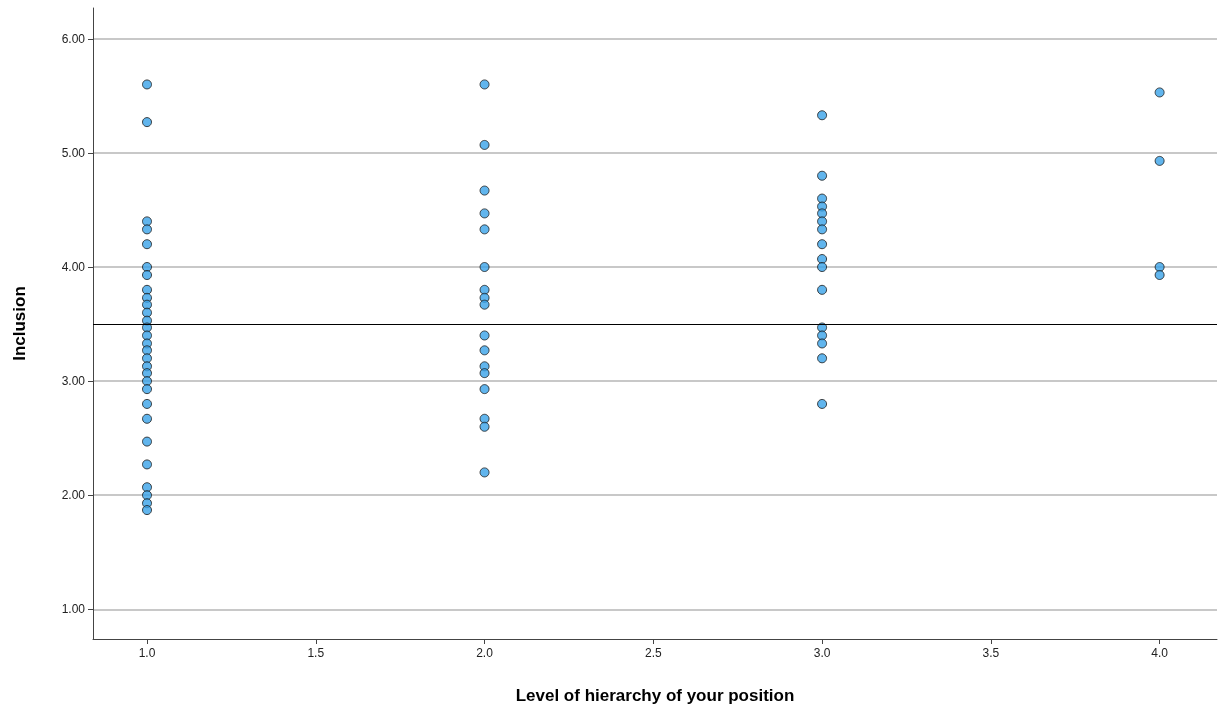  Describe the element at coordinates (653, 653) in the screenshot. I see `x-tick-label: 2.5` at that location.